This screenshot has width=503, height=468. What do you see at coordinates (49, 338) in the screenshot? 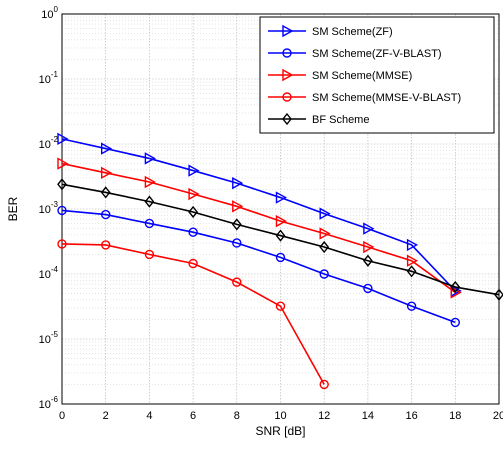
I see `y-tick-label: 10⁻⁵` at bounding box center [49, 338].